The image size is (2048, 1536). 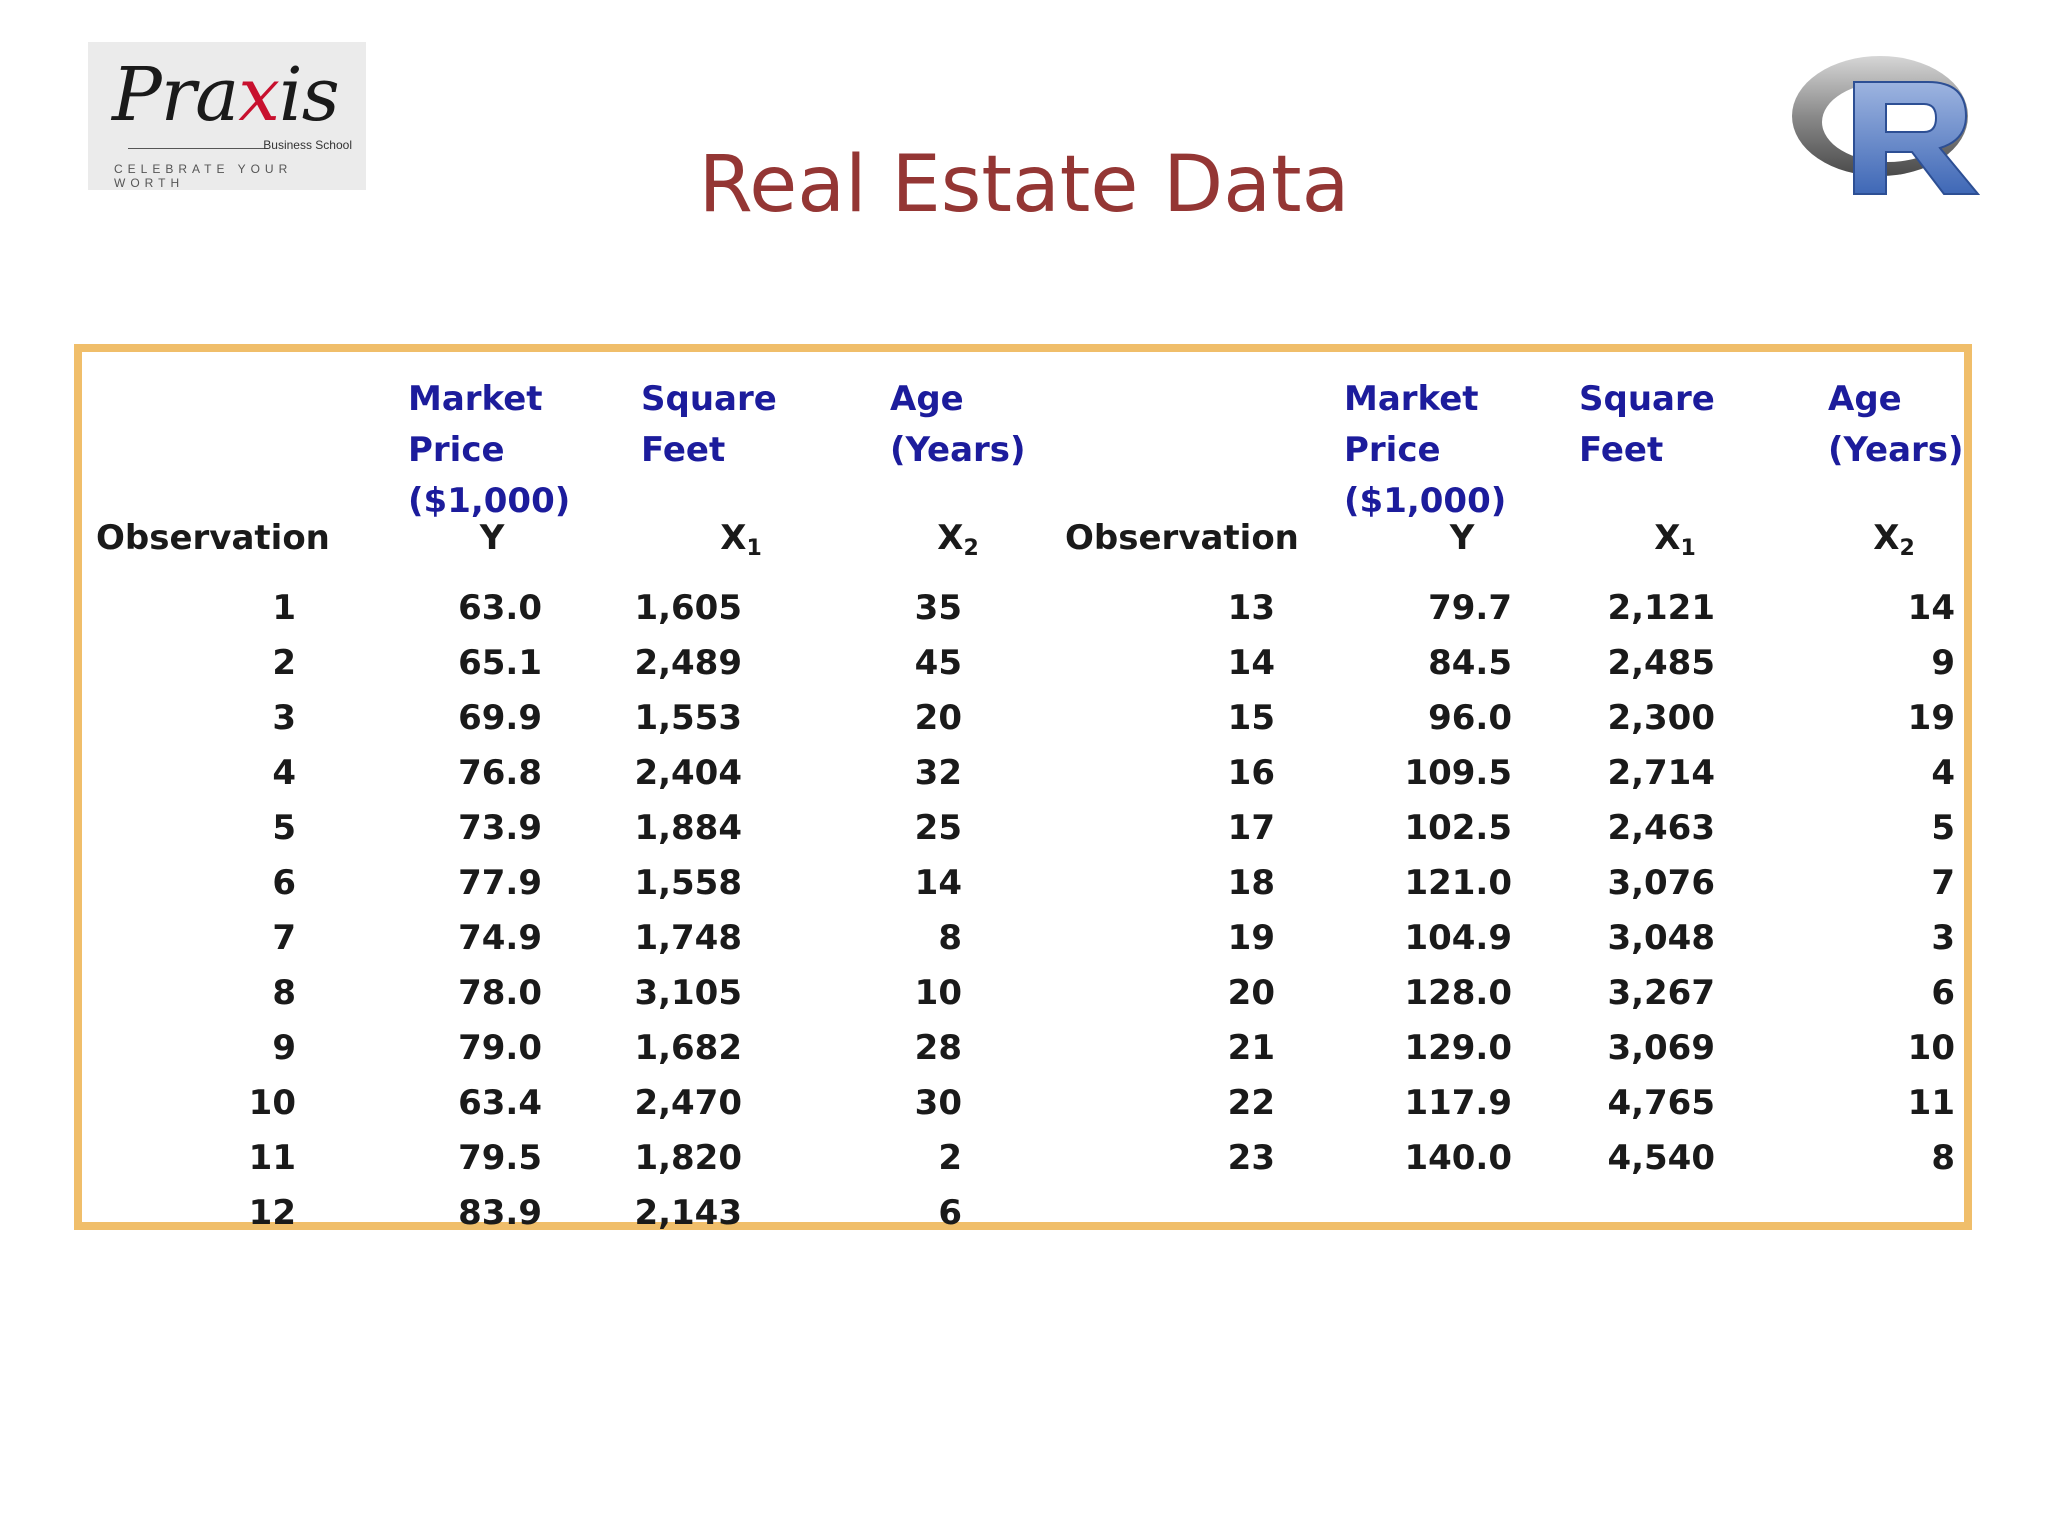 What do you see at coordinates (1251, 608) in the screenshot?
I see `table-cell-right-obs: 13` at bounding box center [1251, 608].